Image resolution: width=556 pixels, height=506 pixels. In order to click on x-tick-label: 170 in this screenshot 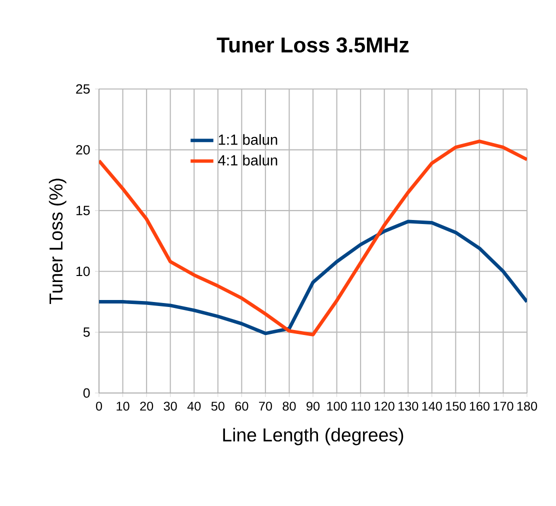, I will do `click(504, 406)`.